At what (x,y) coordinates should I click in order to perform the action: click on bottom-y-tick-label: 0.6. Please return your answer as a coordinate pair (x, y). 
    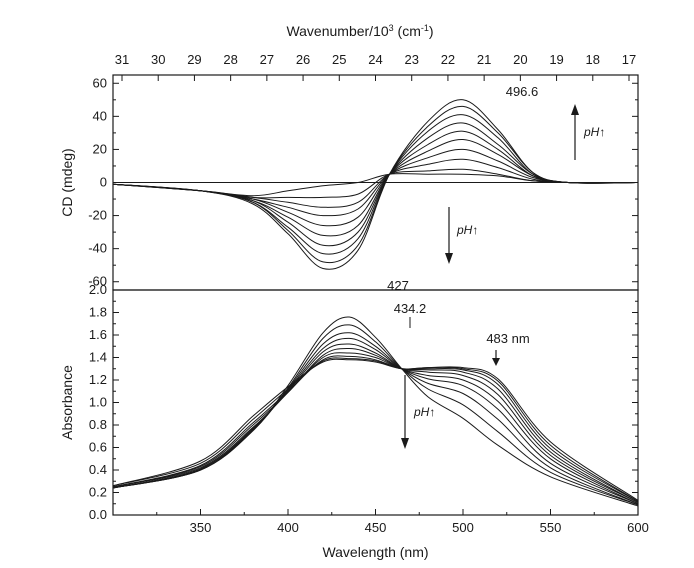
    Looking at the image, I should click on (98, 447).